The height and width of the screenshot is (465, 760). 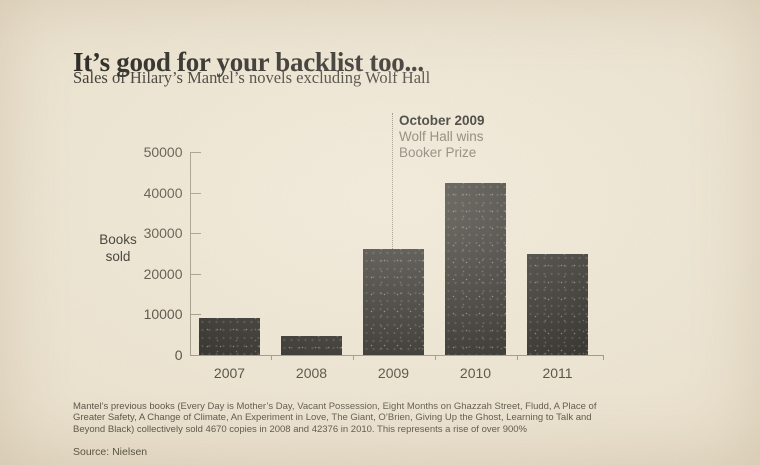 What do you see at coordinates (475, 268) in the screenshot?
I see `bar-2010` at bounding box center [475, 268].